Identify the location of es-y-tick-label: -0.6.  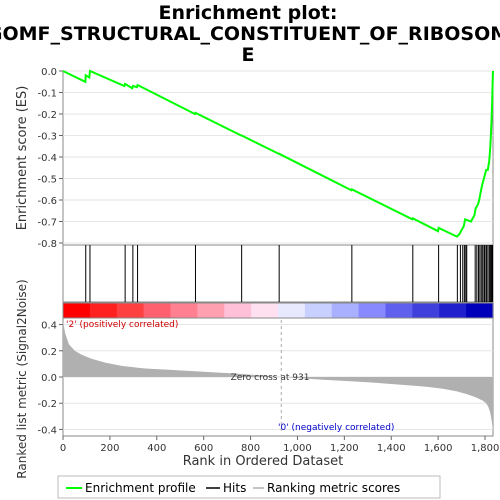
(47, 201).